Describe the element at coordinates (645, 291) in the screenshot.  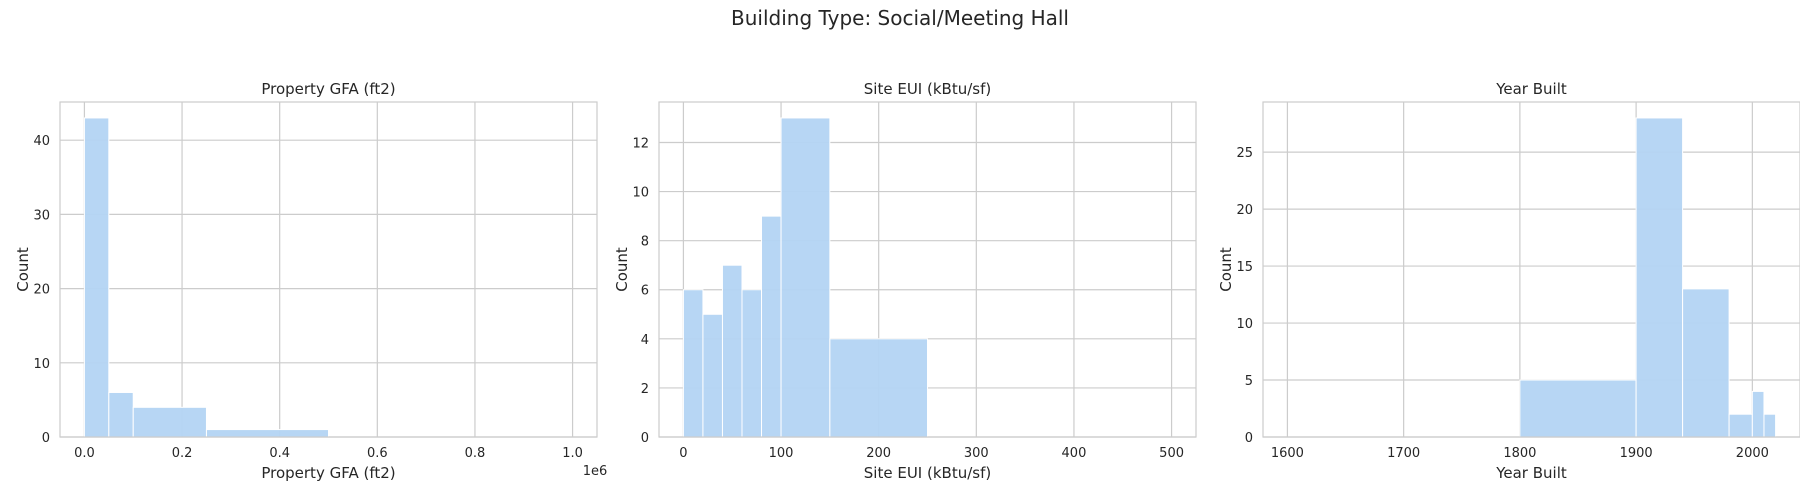
I see `site-eui-ytick-label-3: 6` at that location.